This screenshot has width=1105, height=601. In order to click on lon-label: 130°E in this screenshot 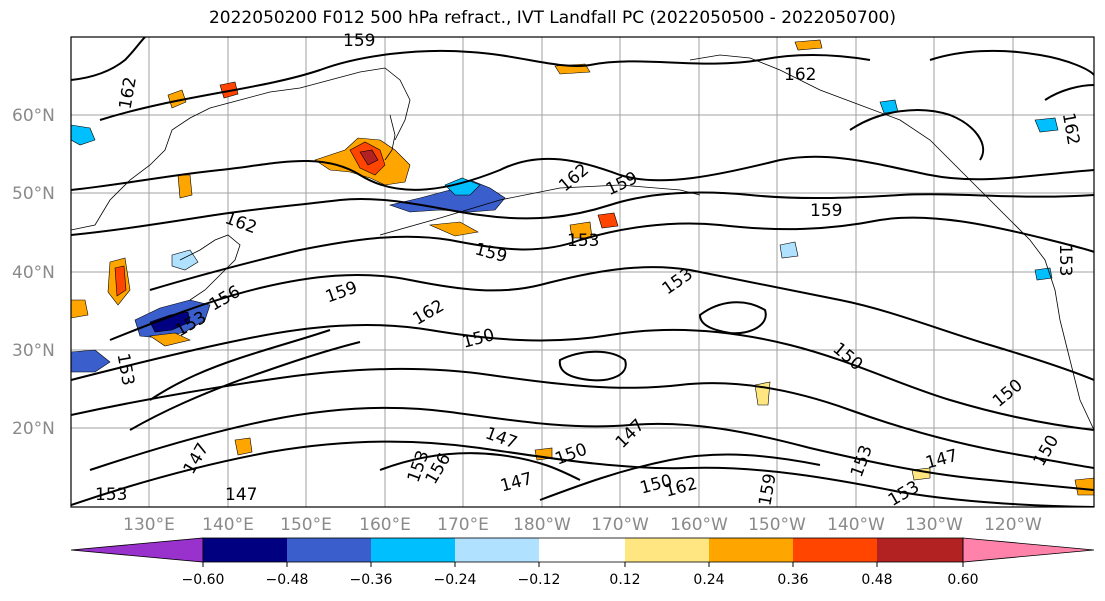, I will do `click(149, 525)`.